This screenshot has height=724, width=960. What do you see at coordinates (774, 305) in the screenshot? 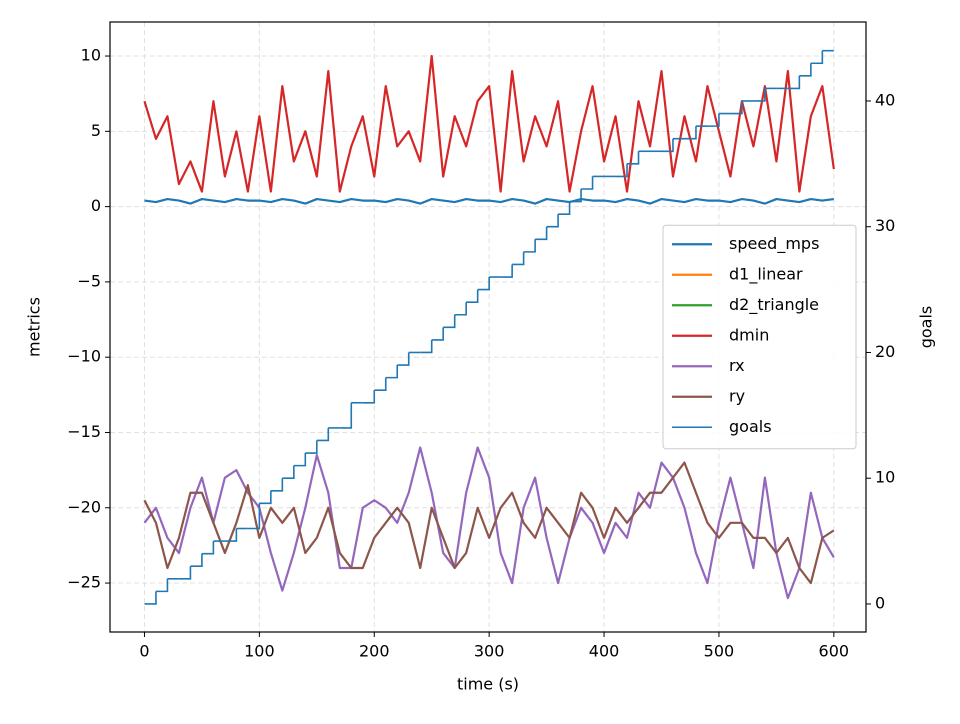
I see `legend-label: d2_triangle` at bounding box center [774, 305].